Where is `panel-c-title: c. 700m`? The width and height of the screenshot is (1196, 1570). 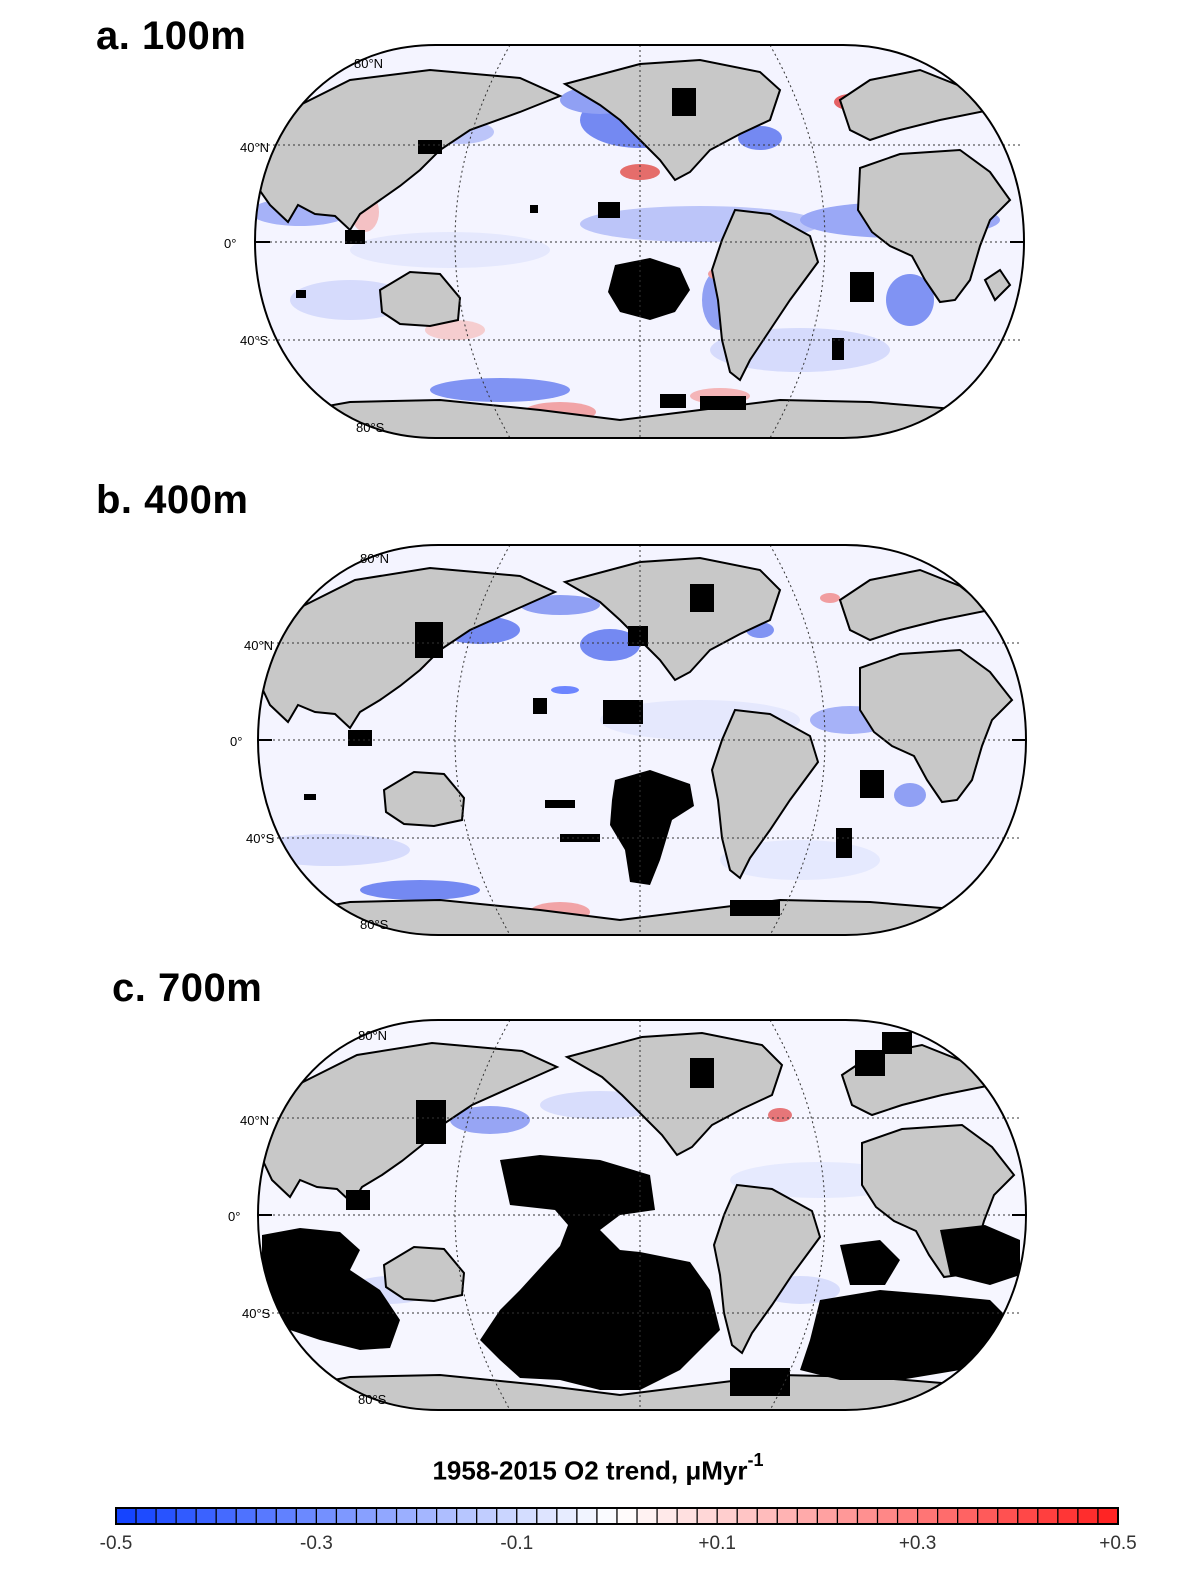 panel-c-title: c. 700m is located at coordinates (187, 988).